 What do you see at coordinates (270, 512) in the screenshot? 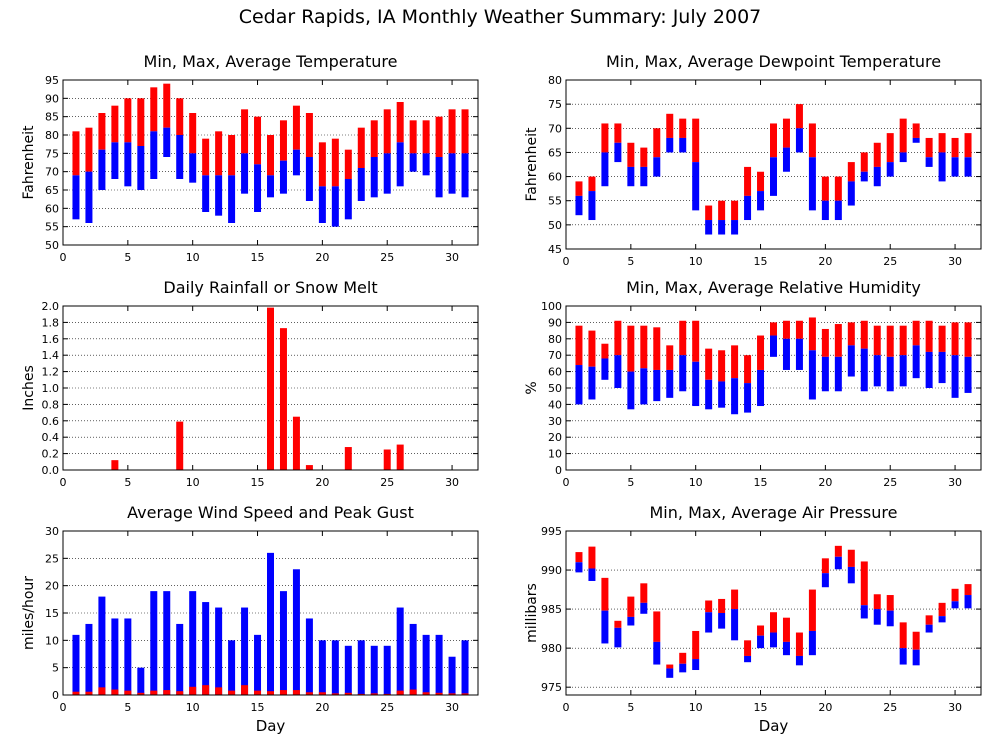
I see `chart-title: Average Wind Speed and Peak Gust` at bounding box center [270, 512].